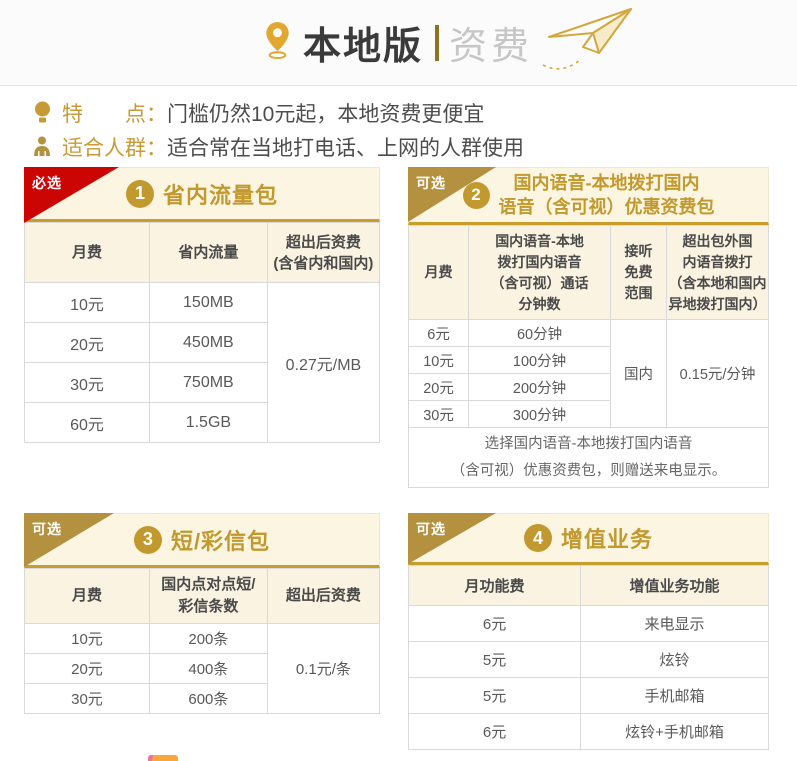  What do you see at coordinates (208, 342) in the screenshot?
I see `cell-value: 450MB` at bounding box center [208, 342].